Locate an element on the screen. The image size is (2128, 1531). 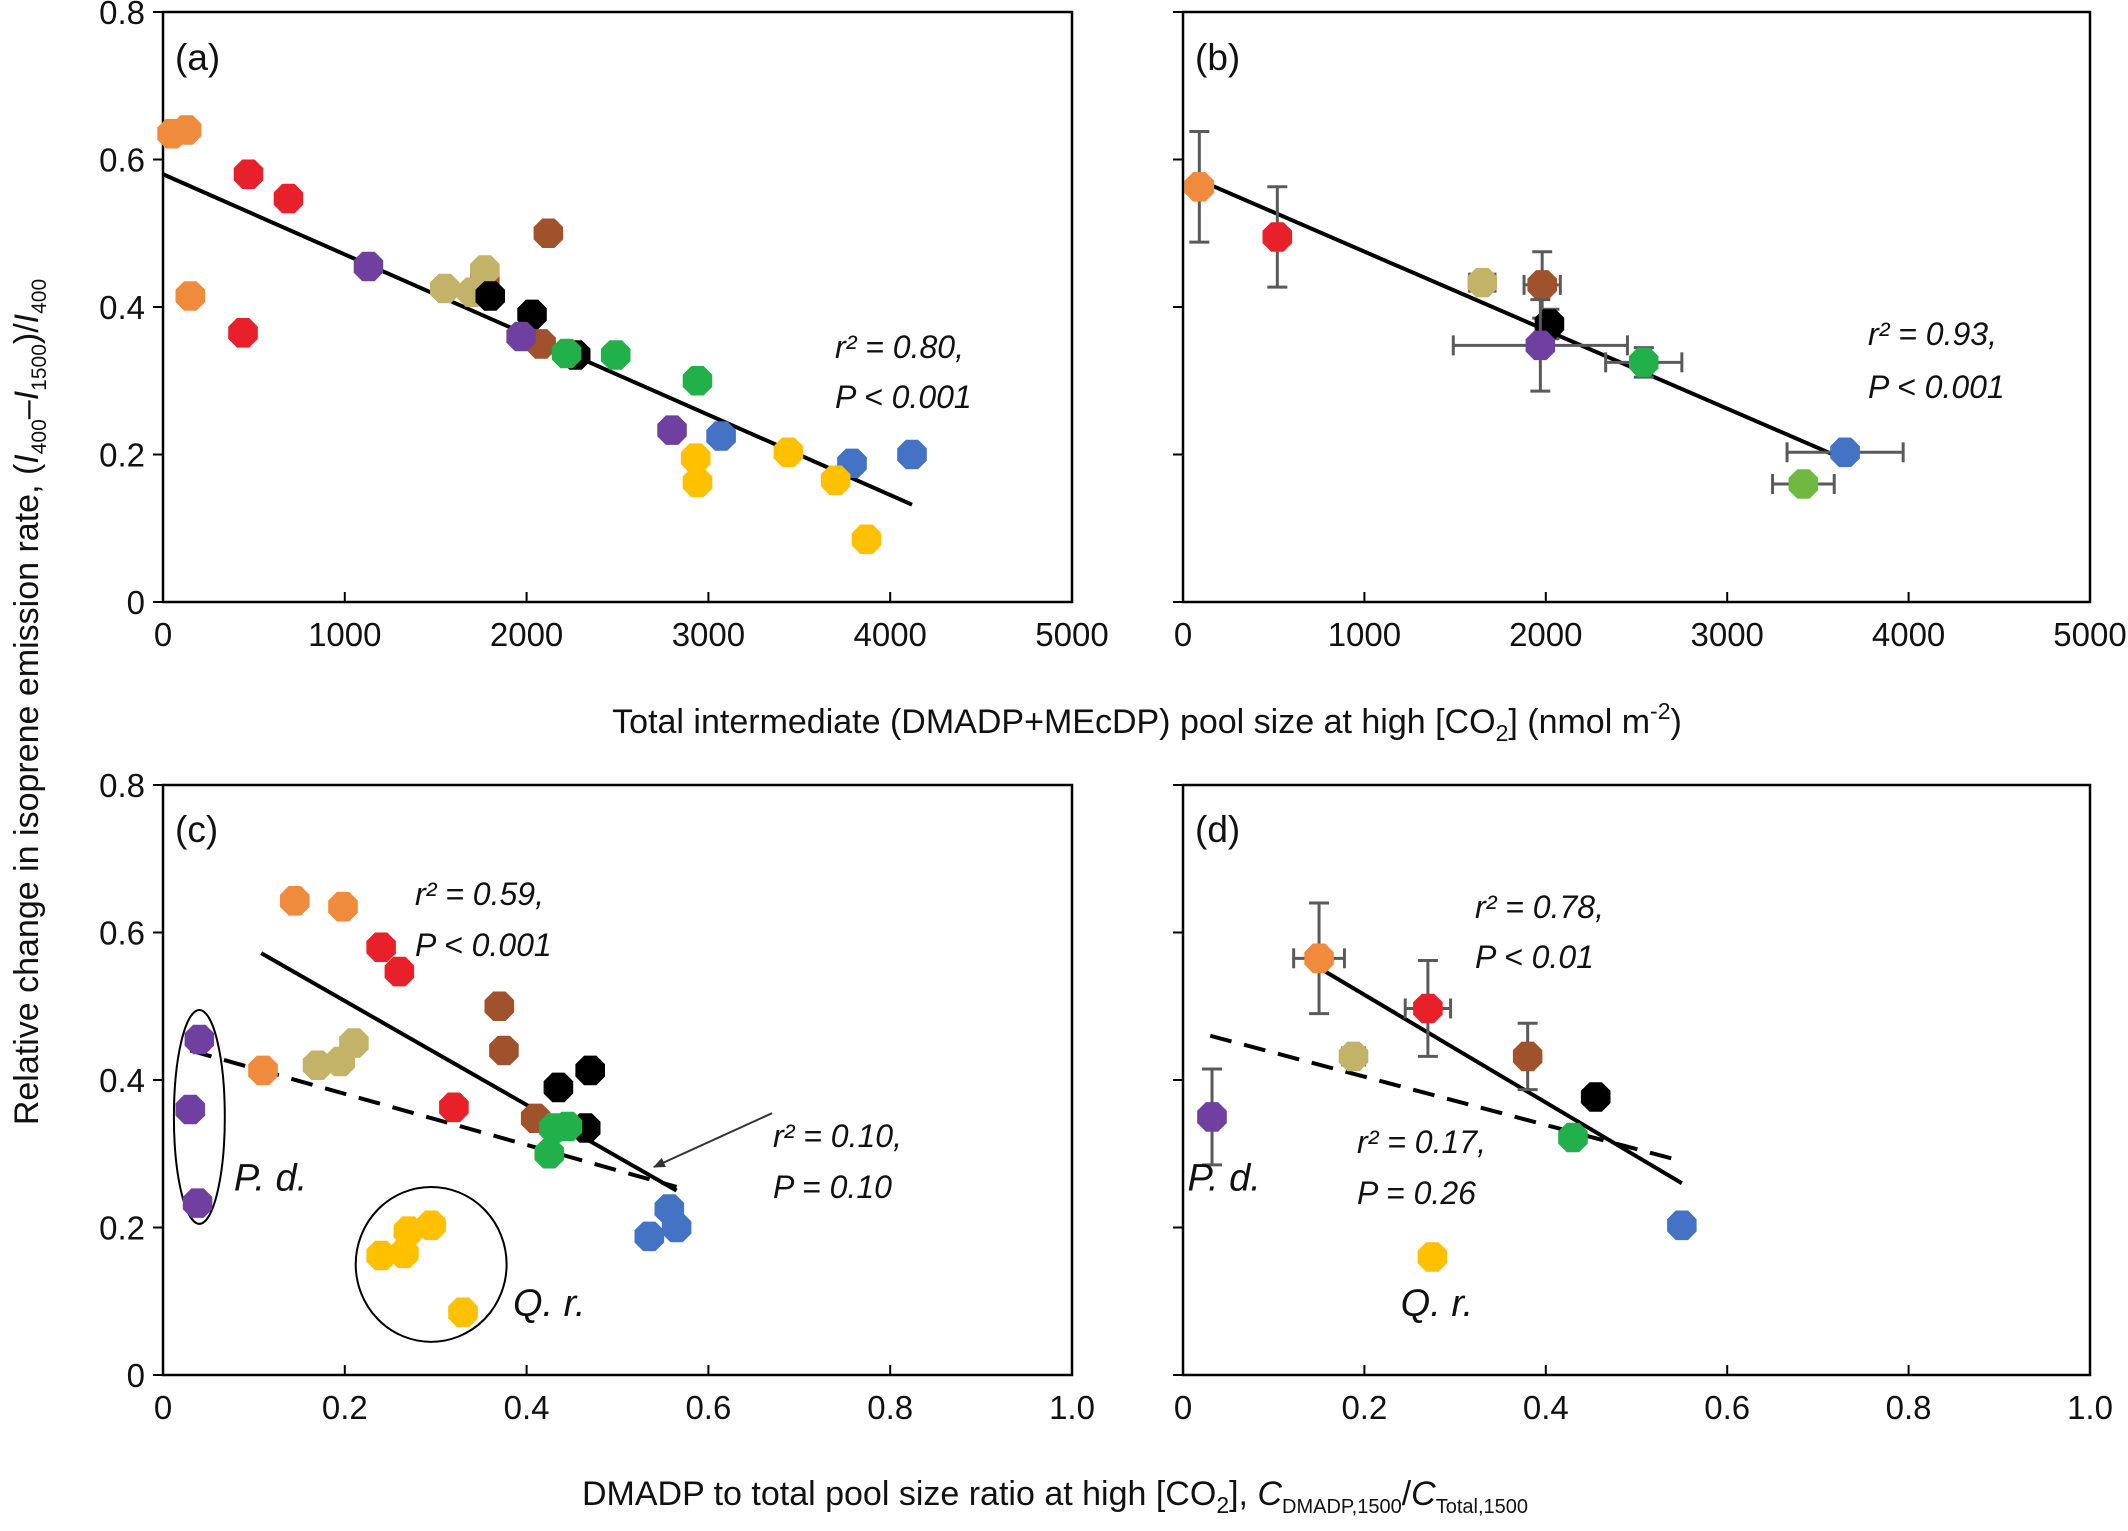
panel-a-label: (a) is located at coordinates (197, 57).